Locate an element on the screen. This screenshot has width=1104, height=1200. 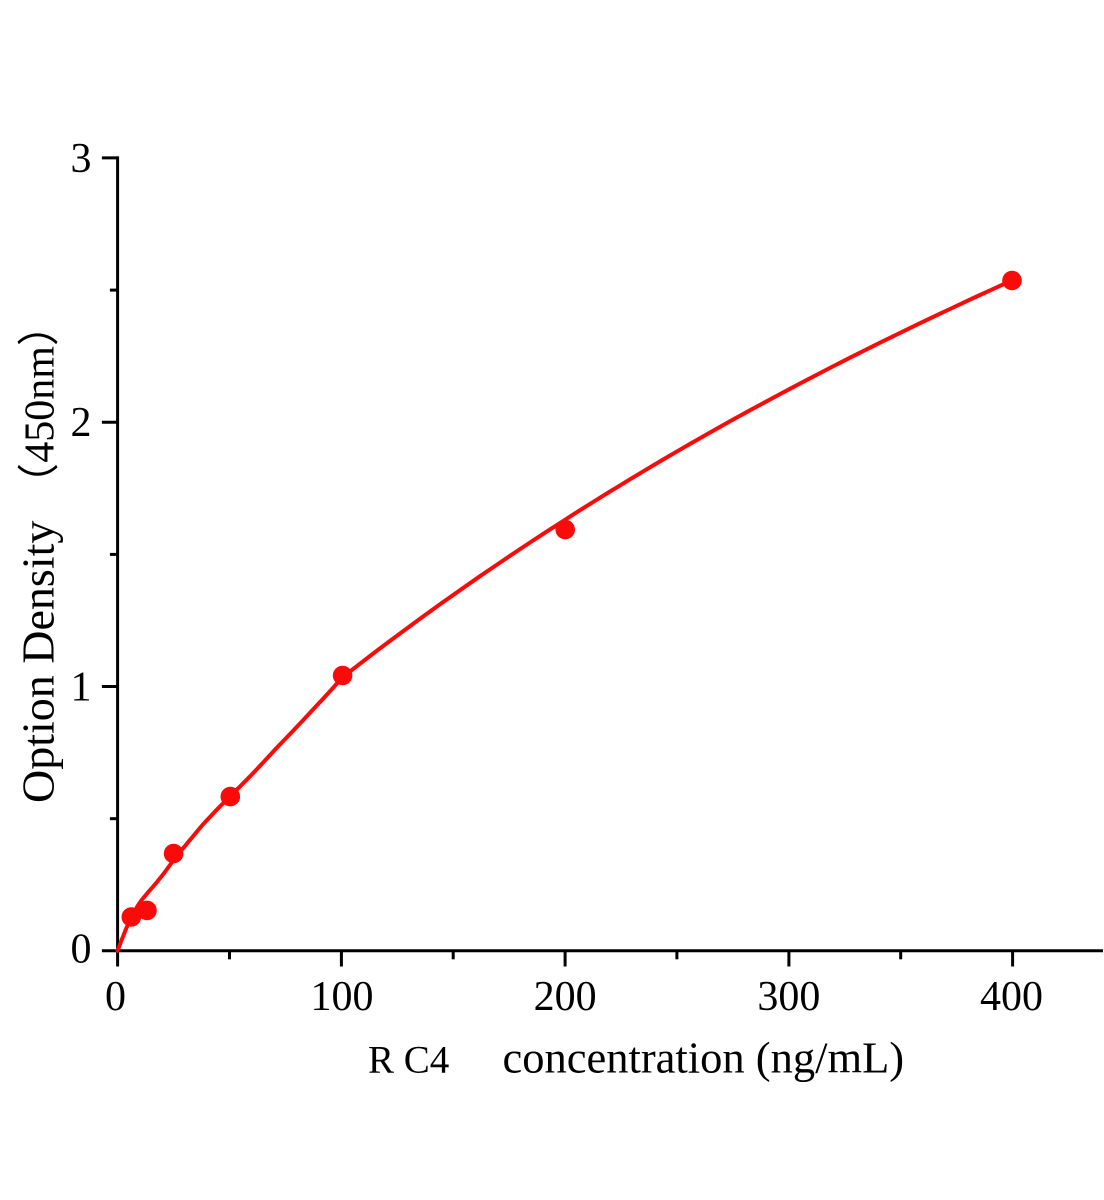
svg-text: concentration (ng/mL) is located at coordinates (704, 1057).